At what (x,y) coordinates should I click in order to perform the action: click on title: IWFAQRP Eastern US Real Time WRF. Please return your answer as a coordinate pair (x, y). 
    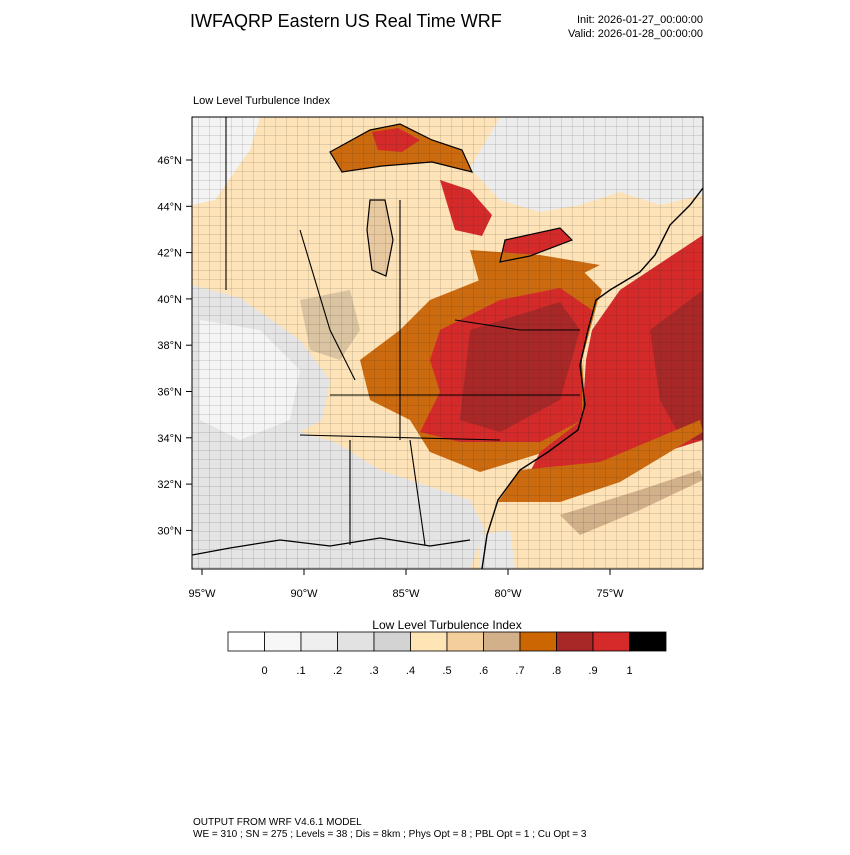
    Looking at the image, I should click on (346, 21).